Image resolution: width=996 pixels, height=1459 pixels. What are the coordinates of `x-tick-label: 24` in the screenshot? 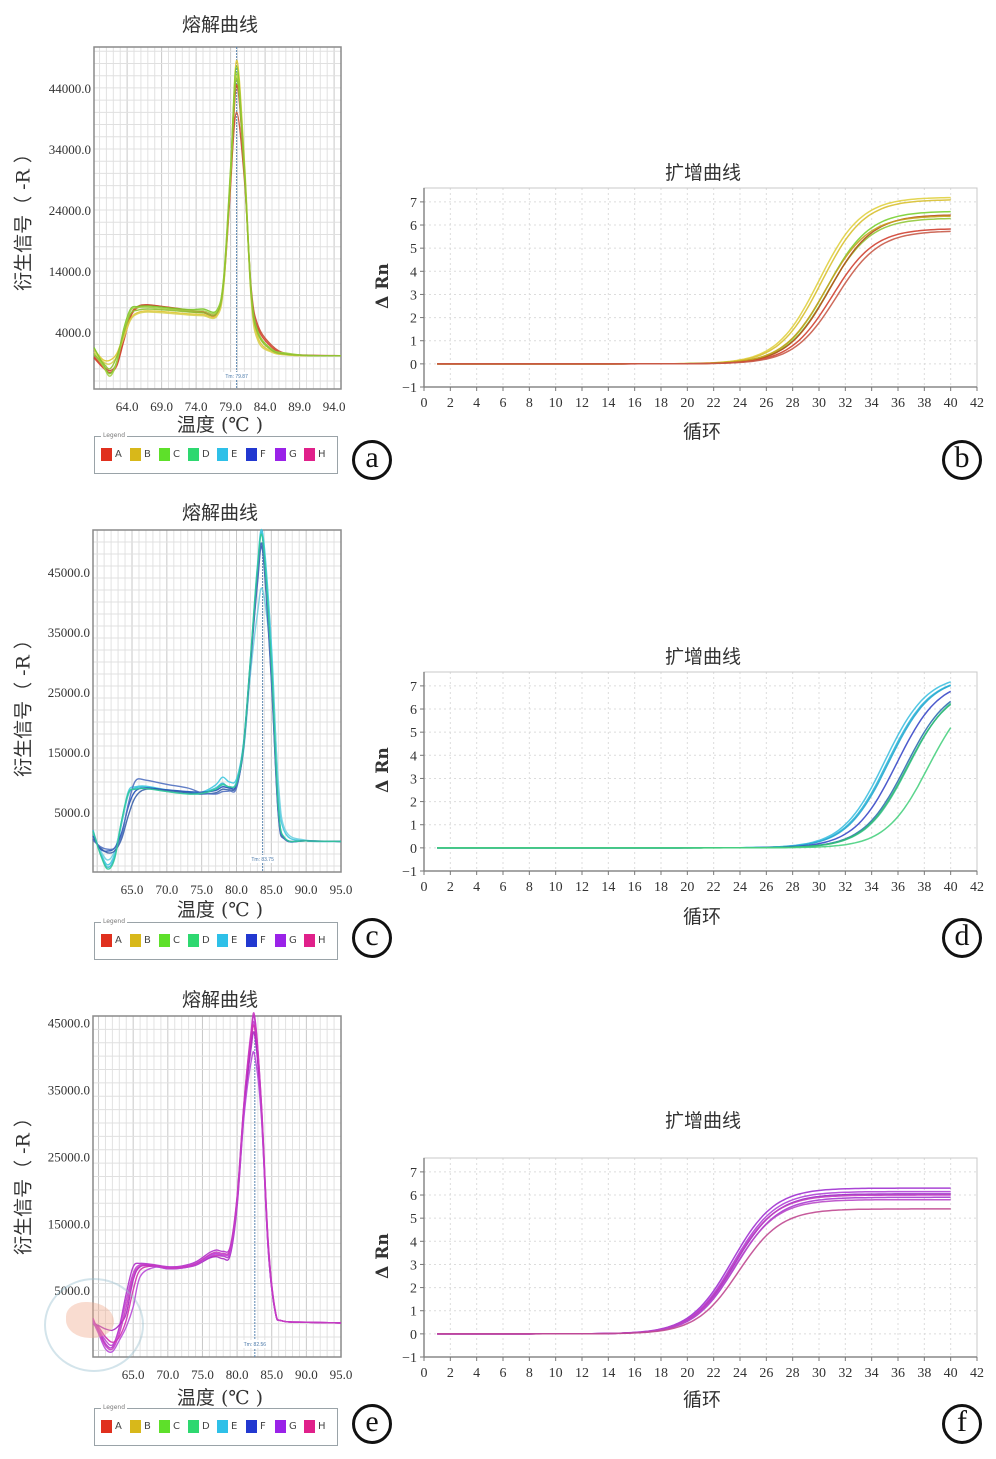 It's located at (740, 887).